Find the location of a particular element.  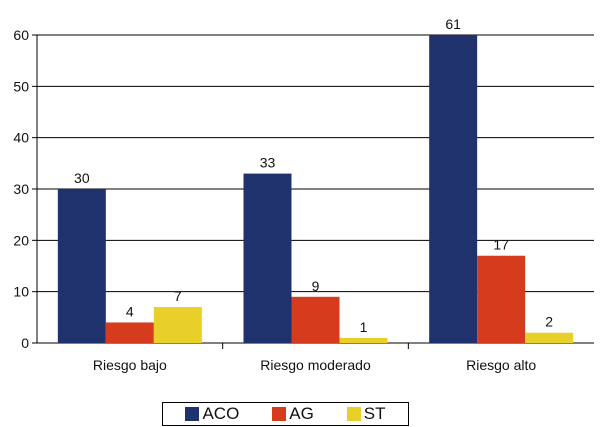

y-tick-label: 20 is located at coordinates (21, 240).